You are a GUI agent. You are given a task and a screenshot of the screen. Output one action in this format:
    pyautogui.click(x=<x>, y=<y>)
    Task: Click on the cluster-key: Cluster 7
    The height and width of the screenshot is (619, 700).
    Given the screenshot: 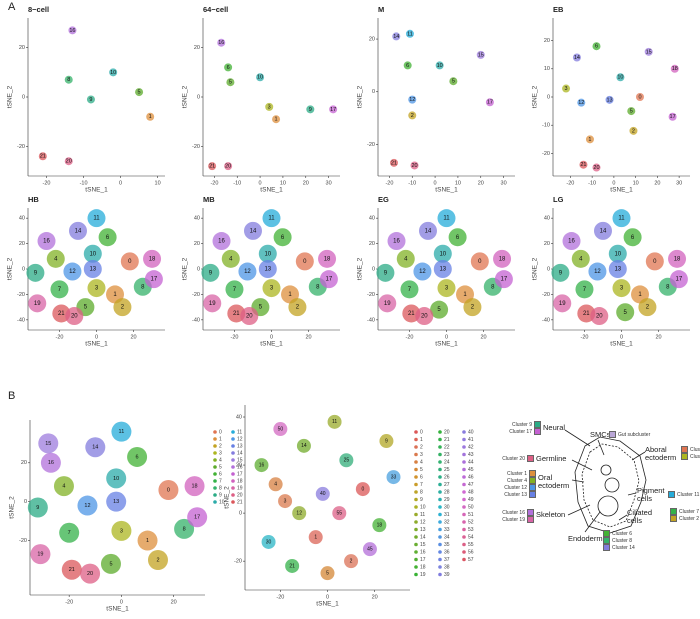 What is the action you would take?
    pyautogui.click(x=684, y=511)
    